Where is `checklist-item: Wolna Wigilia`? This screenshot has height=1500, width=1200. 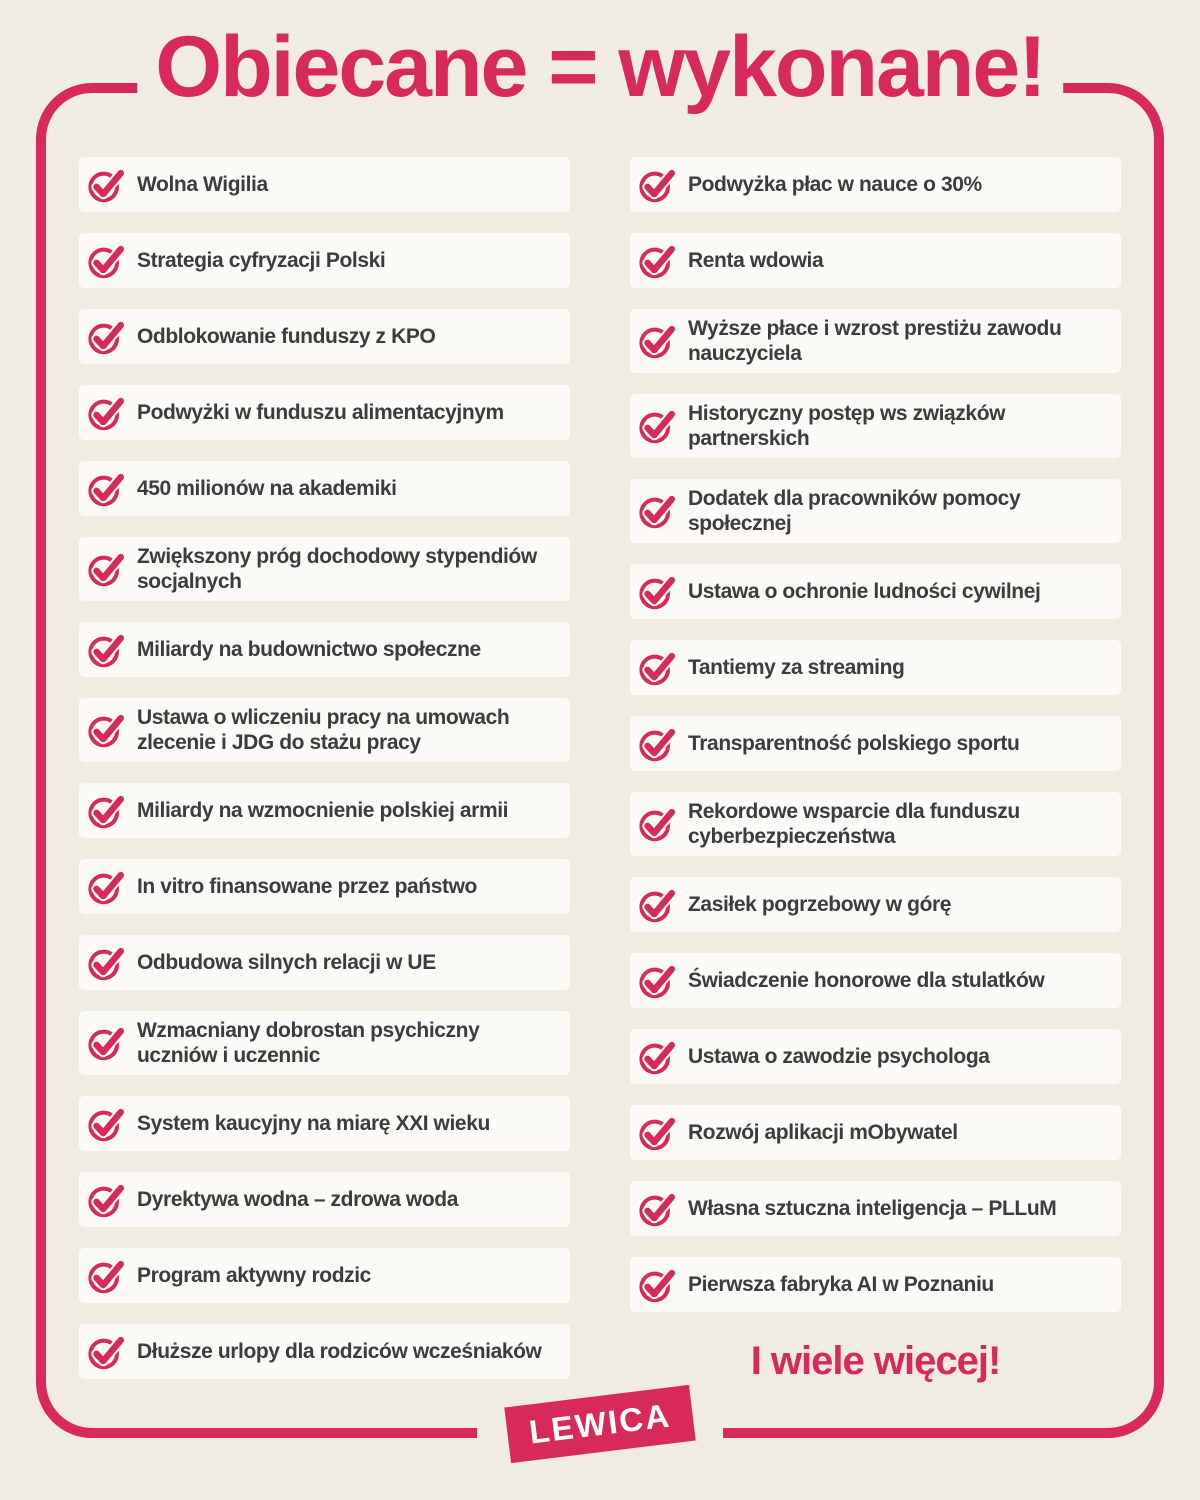
checklist-item: Wolna Wigilia is located at coordinates (324, 184).